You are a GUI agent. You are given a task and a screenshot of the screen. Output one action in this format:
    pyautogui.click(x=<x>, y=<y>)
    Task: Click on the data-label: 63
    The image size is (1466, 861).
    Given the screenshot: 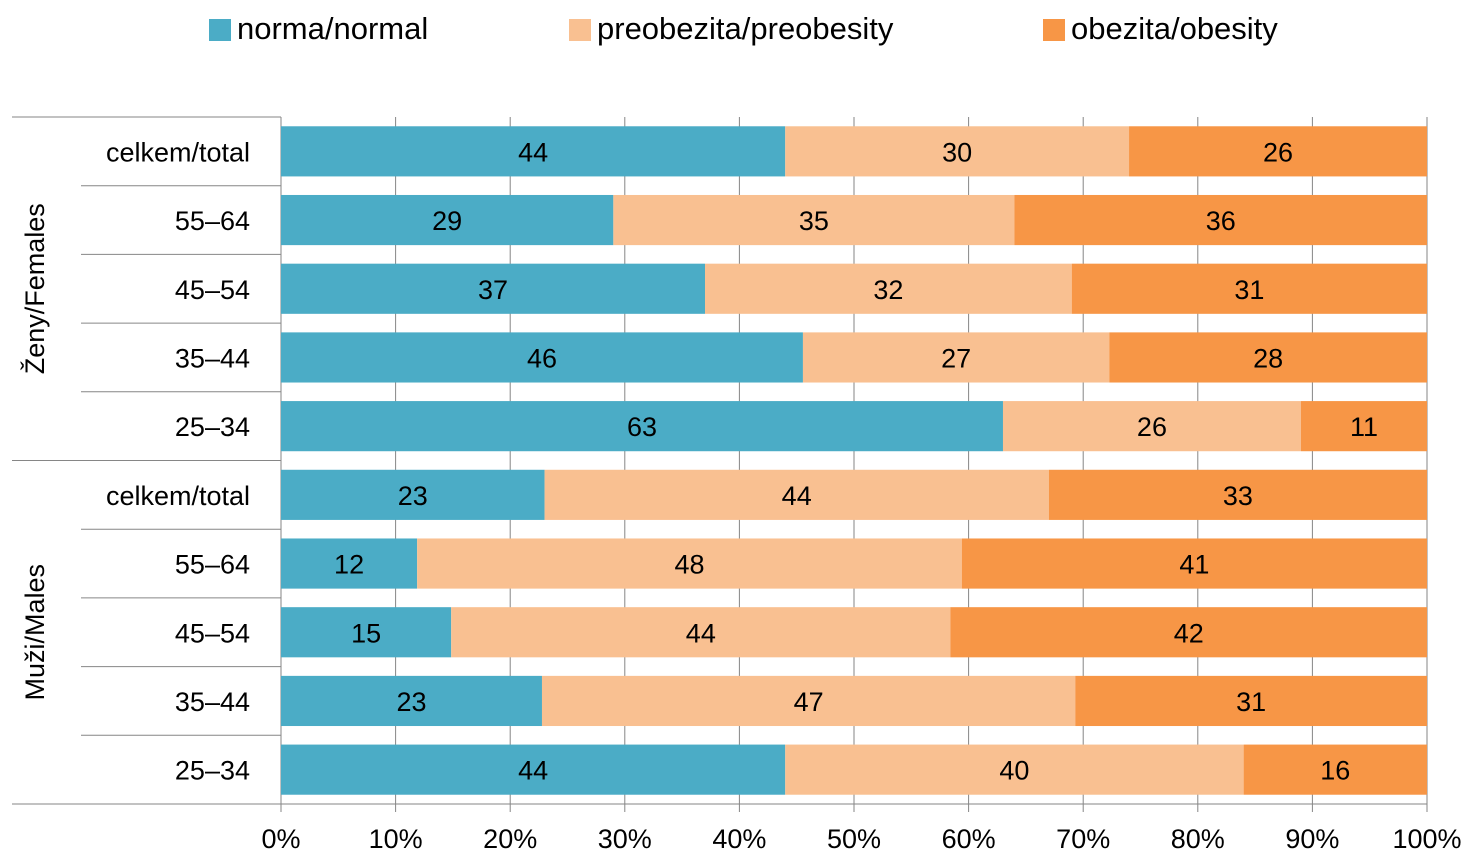 What is the action you would take?
    pyautogui.click(x=642, y=427)
    